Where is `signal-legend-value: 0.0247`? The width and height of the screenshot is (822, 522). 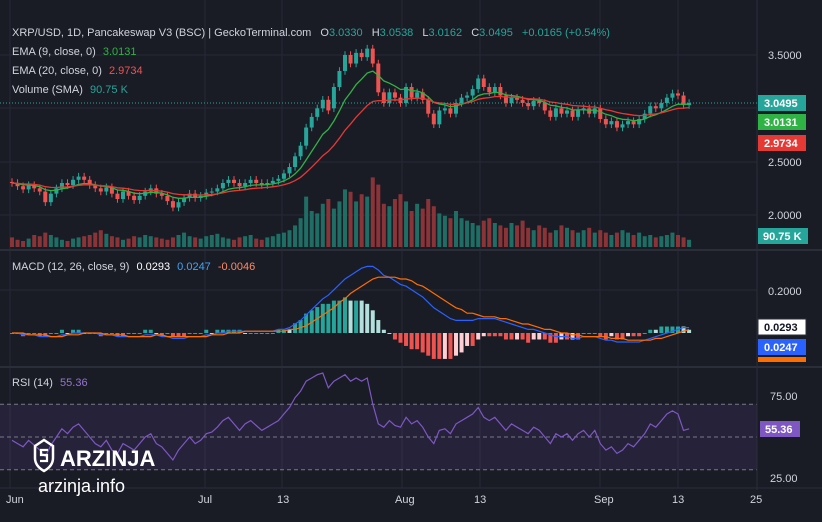 signal-legend-value: 0.0247 is located at coordinates (194, 267).